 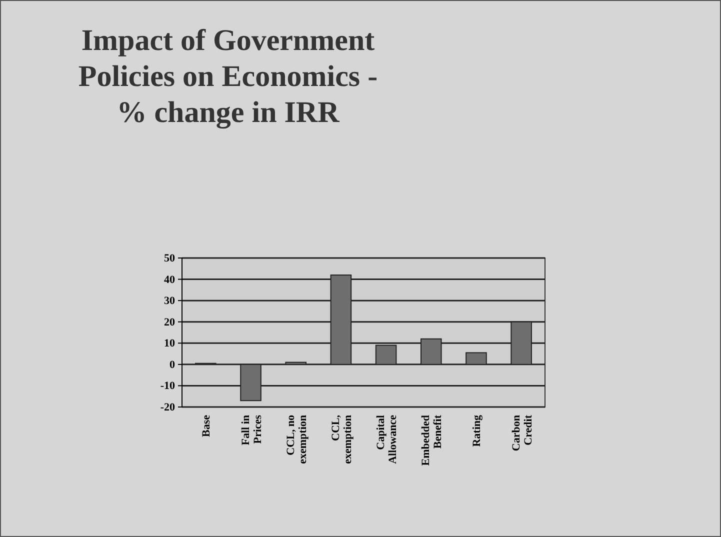 I want to click on y-tick-label: 0, so click(x=173, y=364).